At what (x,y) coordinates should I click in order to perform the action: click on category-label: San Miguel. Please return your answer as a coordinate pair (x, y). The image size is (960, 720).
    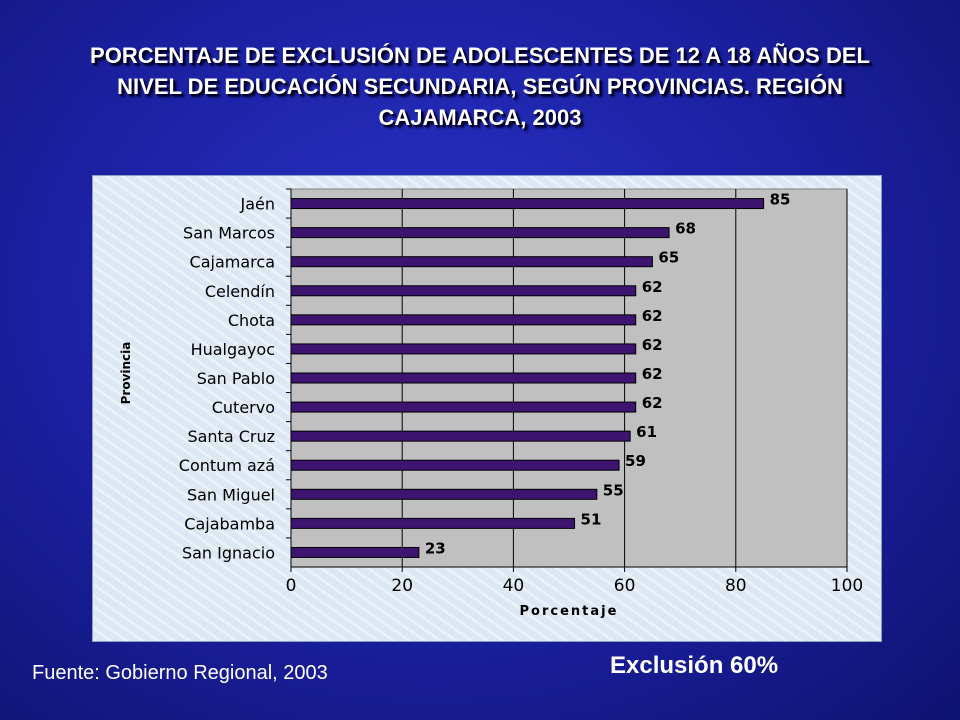
    Looking at the image, I should click on (231, 494).